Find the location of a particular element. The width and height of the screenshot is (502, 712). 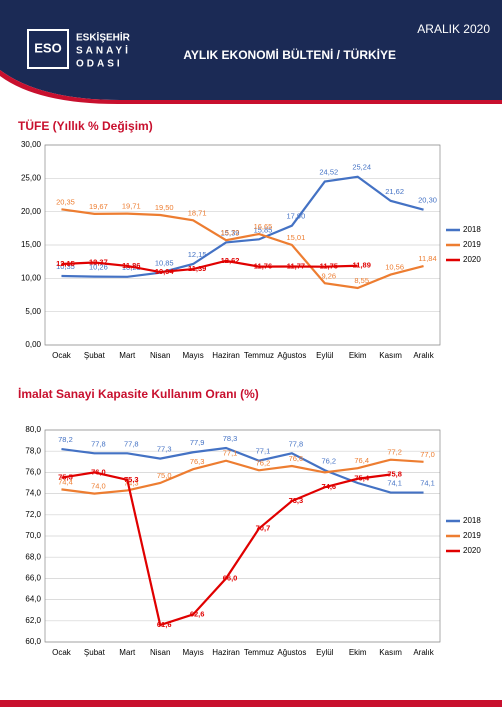

logo: ESO is located at coordinates (47, 47).